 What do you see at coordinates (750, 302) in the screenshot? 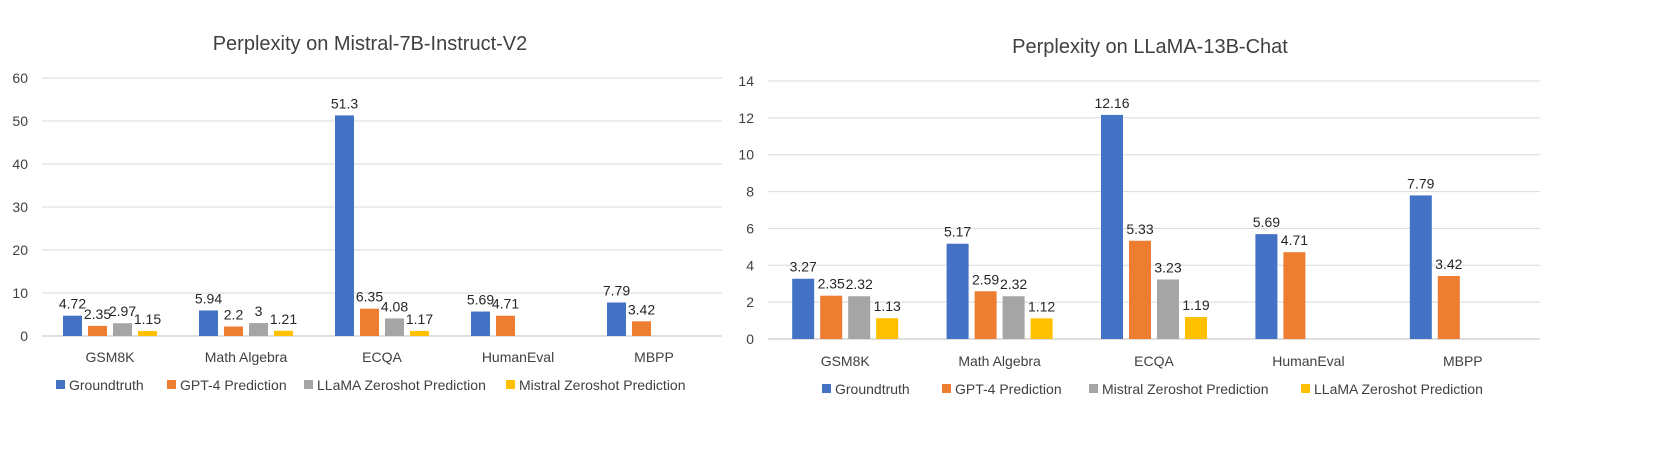
I see `y-tick-label: 2` at bounding box center [750, 302].